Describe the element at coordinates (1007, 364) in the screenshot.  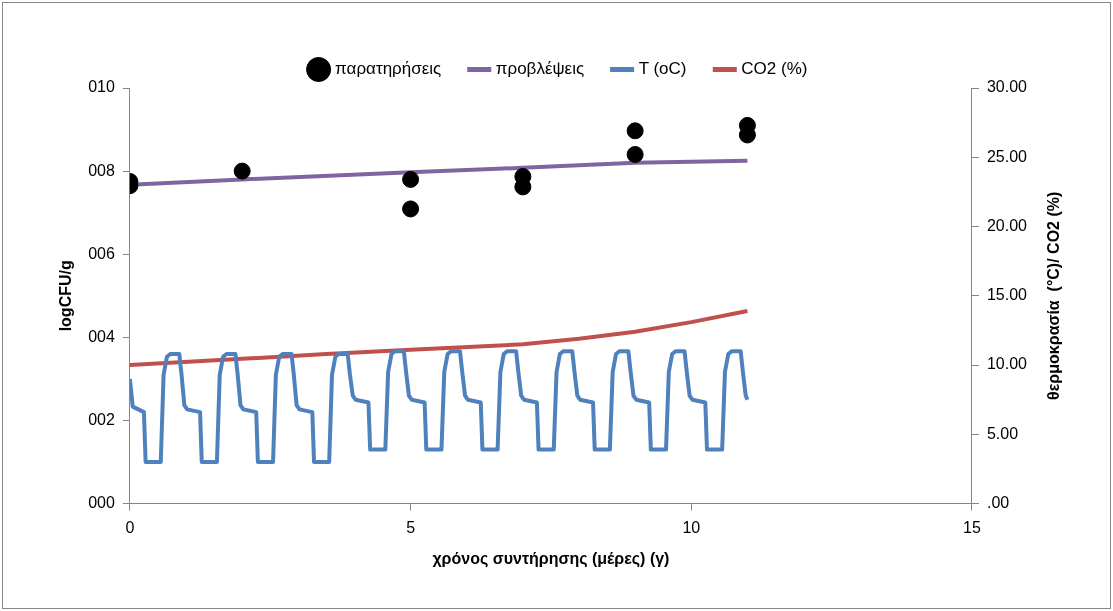
I see `y2-tick-label: 10.00` at that location.